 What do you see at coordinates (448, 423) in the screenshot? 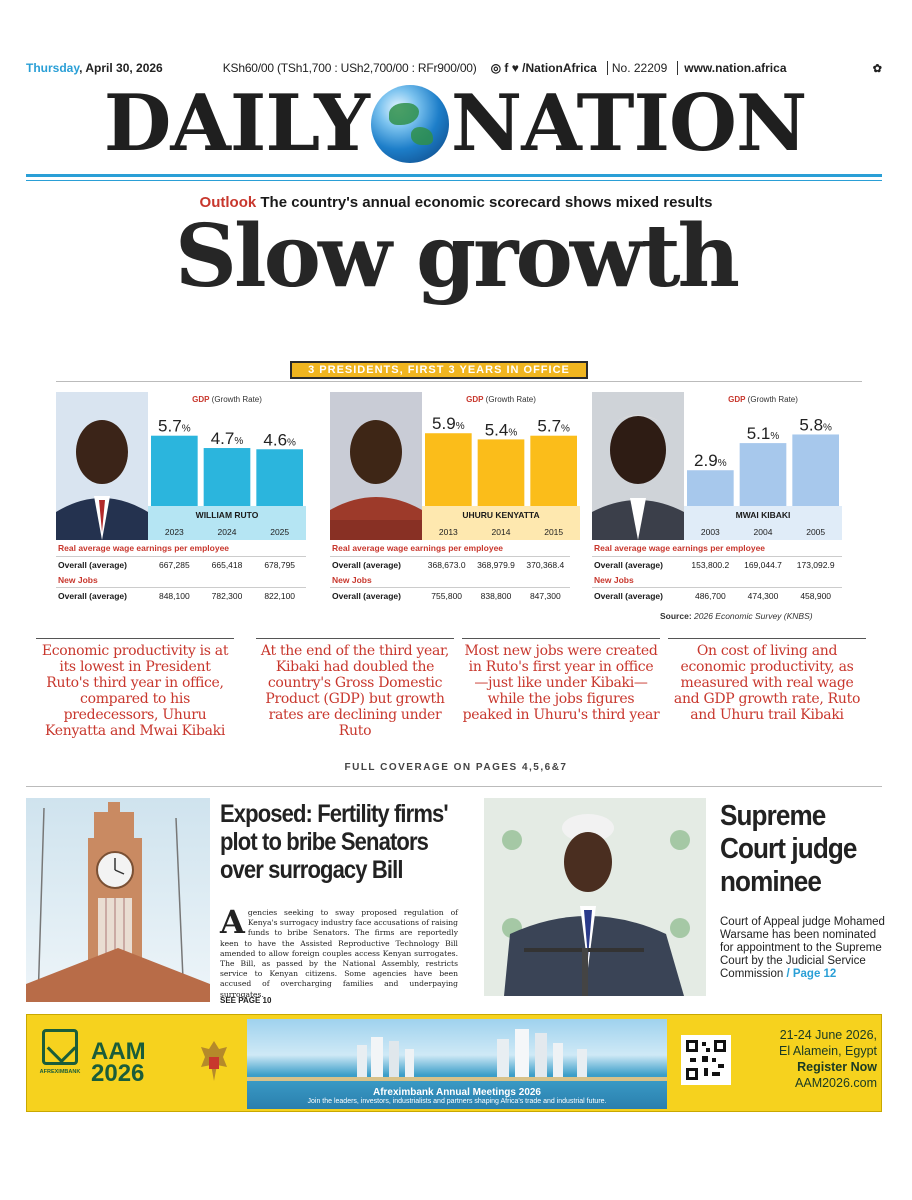
I see `gdp-value-label: 5.9%` at bounding box center [448, 423].